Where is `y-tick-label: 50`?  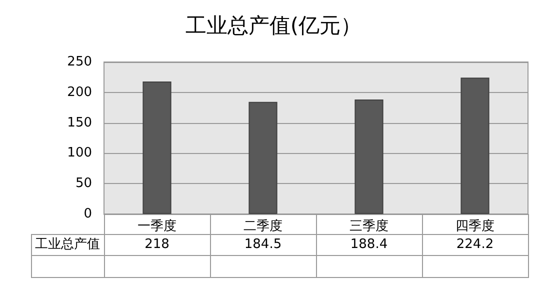
y-tick-label: 50 is located at coordinates (83, 184).